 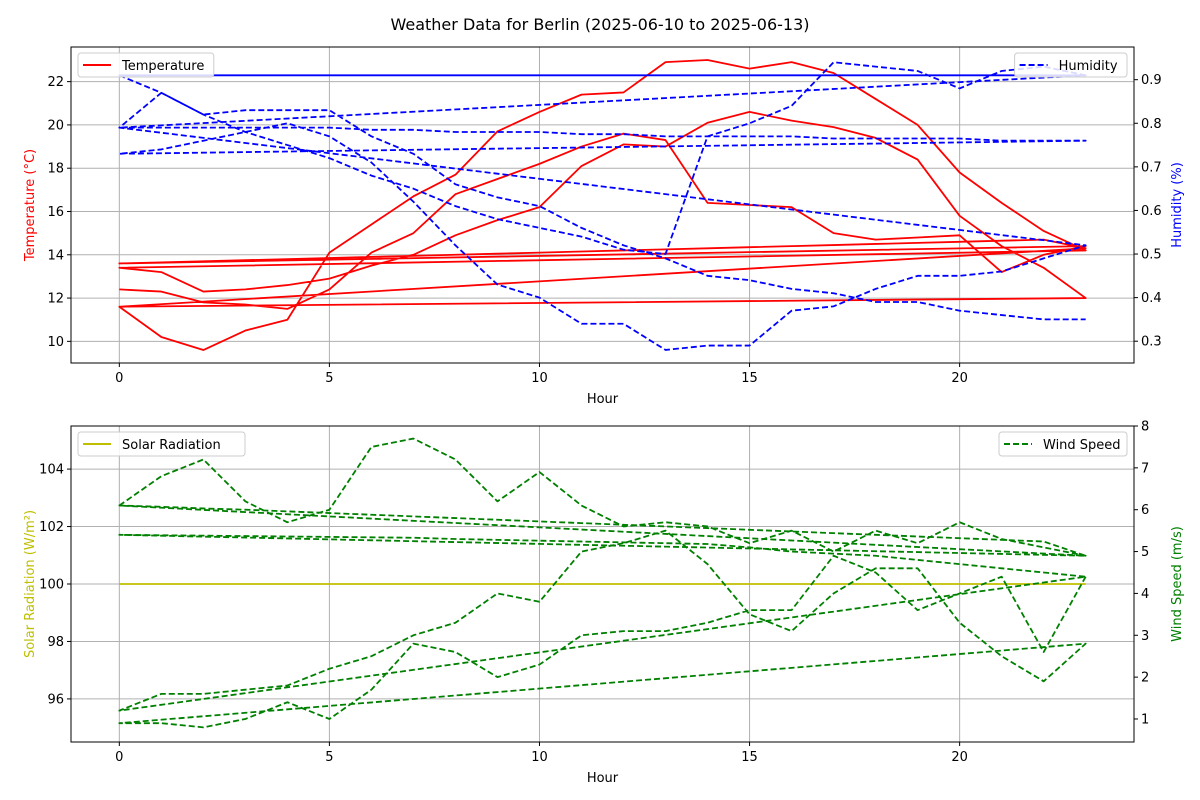 What do you see at coordinates (55, 82) in the screenshot?
I see `y-tick-label: 22` at bounding box center [55, 82].